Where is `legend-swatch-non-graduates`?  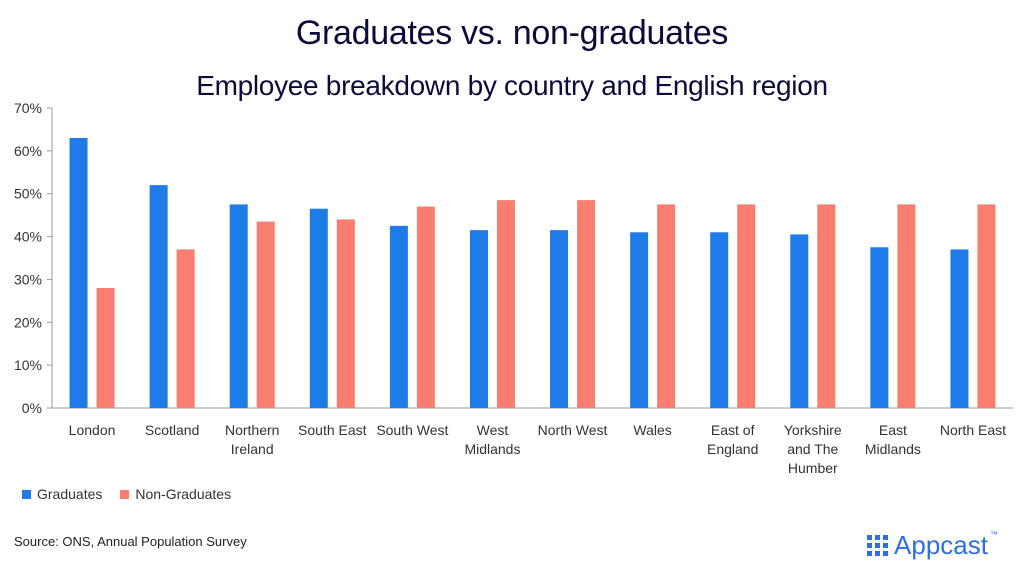
legend-swatch-non-graduates is located at coordinates (125, 494).